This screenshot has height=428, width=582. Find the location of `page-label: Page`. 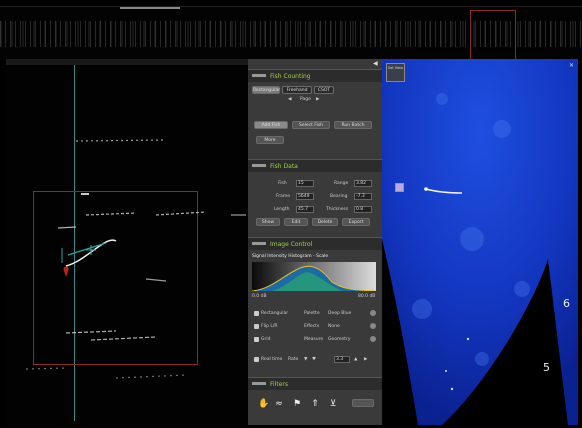

page-label: Page is located at coordinates (305, 99).